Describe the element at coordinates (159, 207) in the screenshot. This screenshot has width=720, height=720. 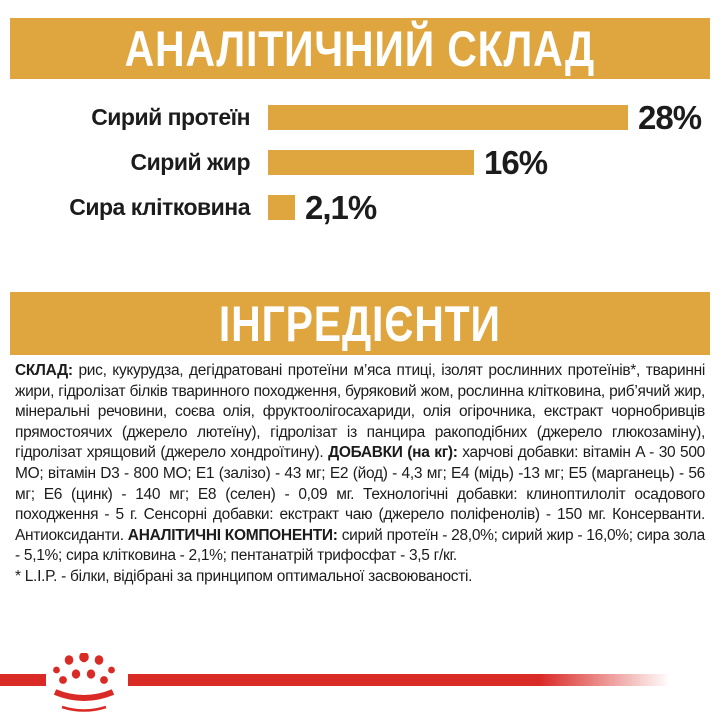
I see `fiber-label: Сира клітковина` at that location.